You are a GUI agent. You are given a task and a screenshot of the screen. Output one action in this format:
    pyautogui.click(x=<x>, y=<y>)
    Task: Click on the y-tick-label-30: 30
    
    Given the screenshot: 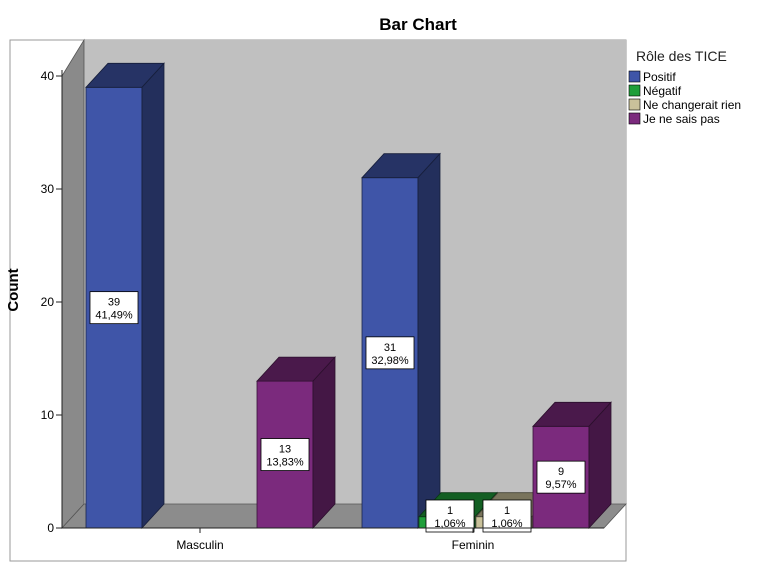 What is the action you would take?
    pyautogui.click(x=48, y=189)
    